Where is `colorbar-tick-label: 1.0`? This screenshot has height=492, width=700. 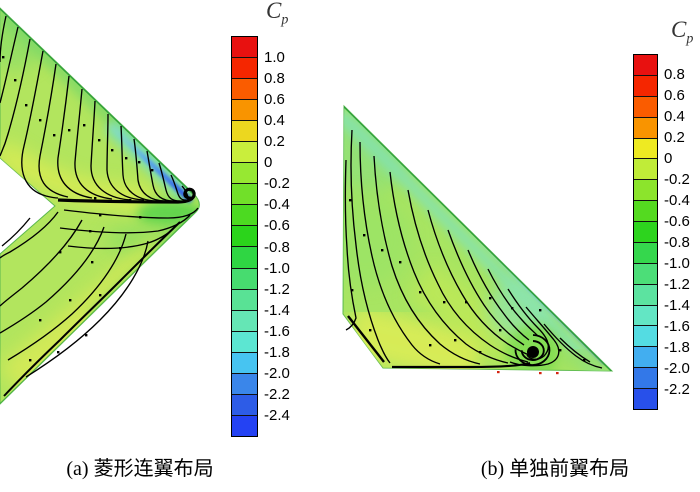 colorbar-tick-label: 1.0 is located at coordinates (274, 57).